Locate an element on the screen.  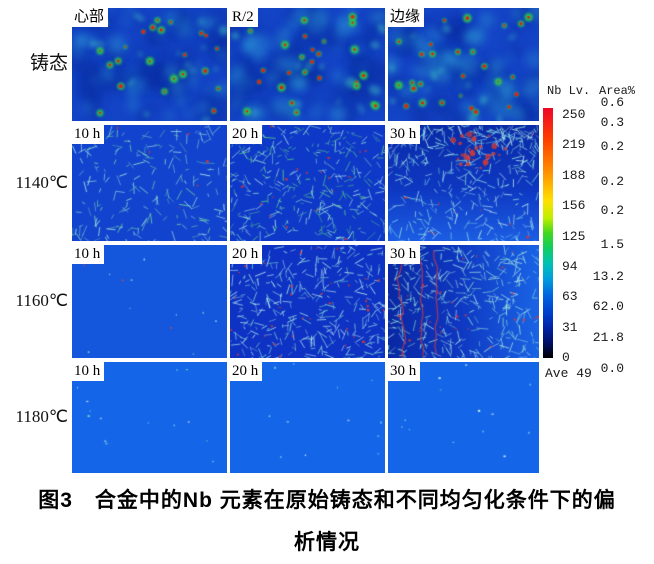
colorbar-strip is located at coordinates (548, 233).